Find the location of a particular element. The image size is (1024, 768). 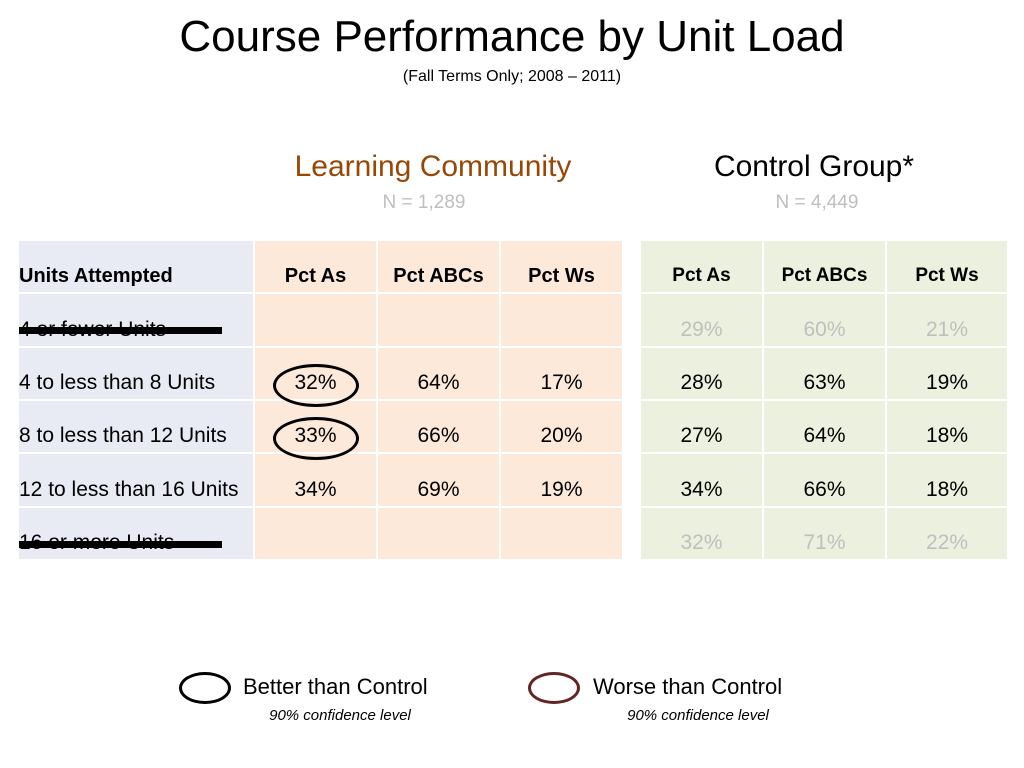

cg-header-cell: Pct As is located at coordinates (701, 267).